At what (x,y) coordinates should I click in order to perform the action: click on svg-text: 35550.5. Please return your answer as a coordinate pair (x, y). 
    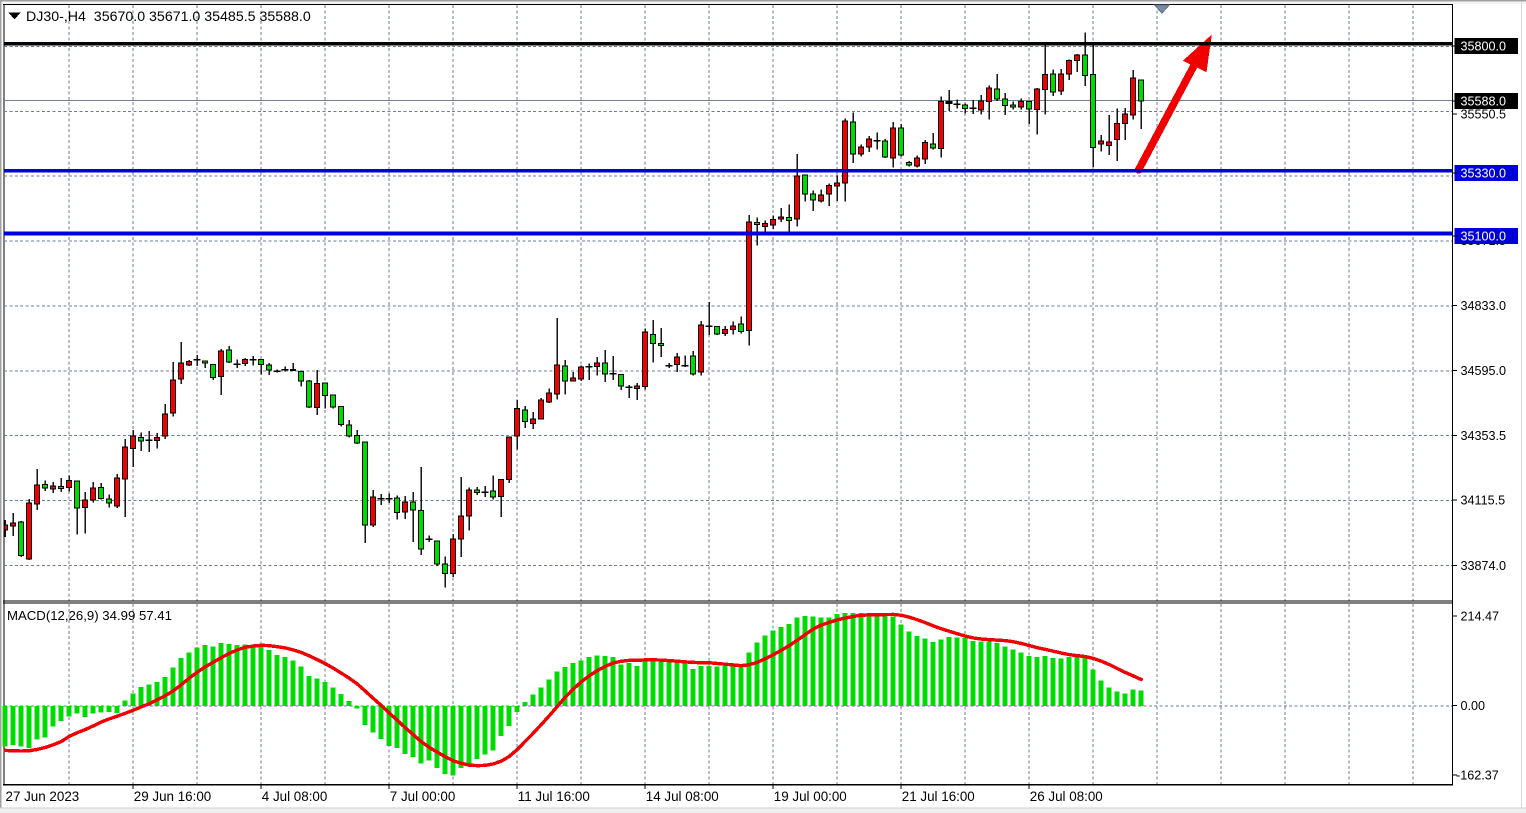
    Looking at the image, I should click on (1484, 114).